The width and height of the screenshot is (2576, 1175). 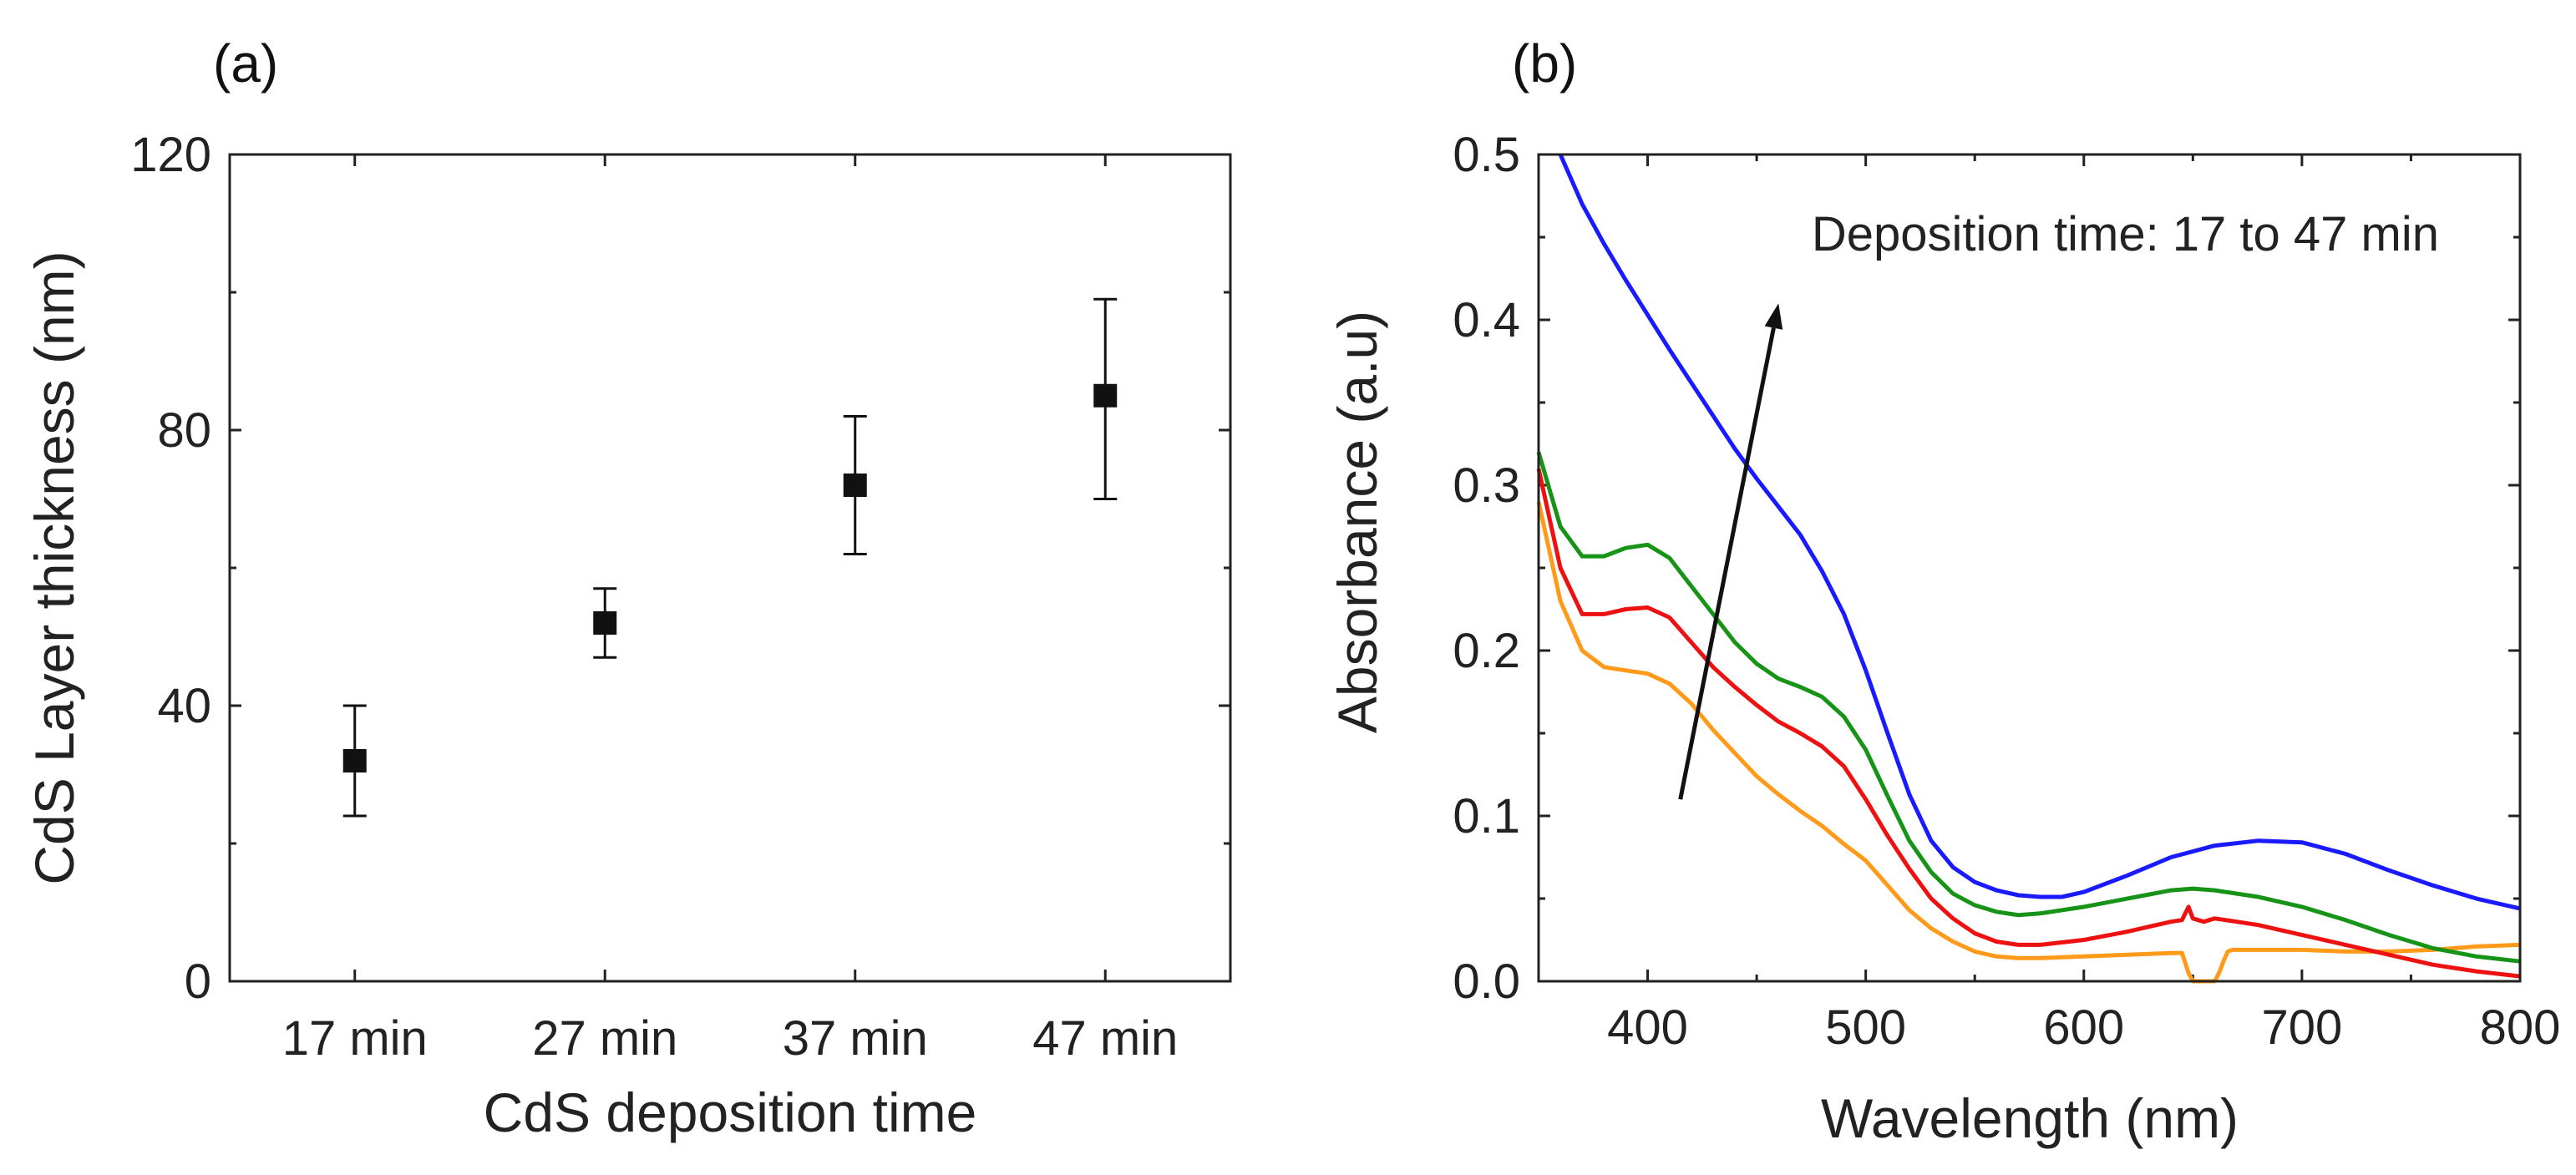 I want to click on panel-b-ytick-label: 0.3, so click(x=1486, y=485).